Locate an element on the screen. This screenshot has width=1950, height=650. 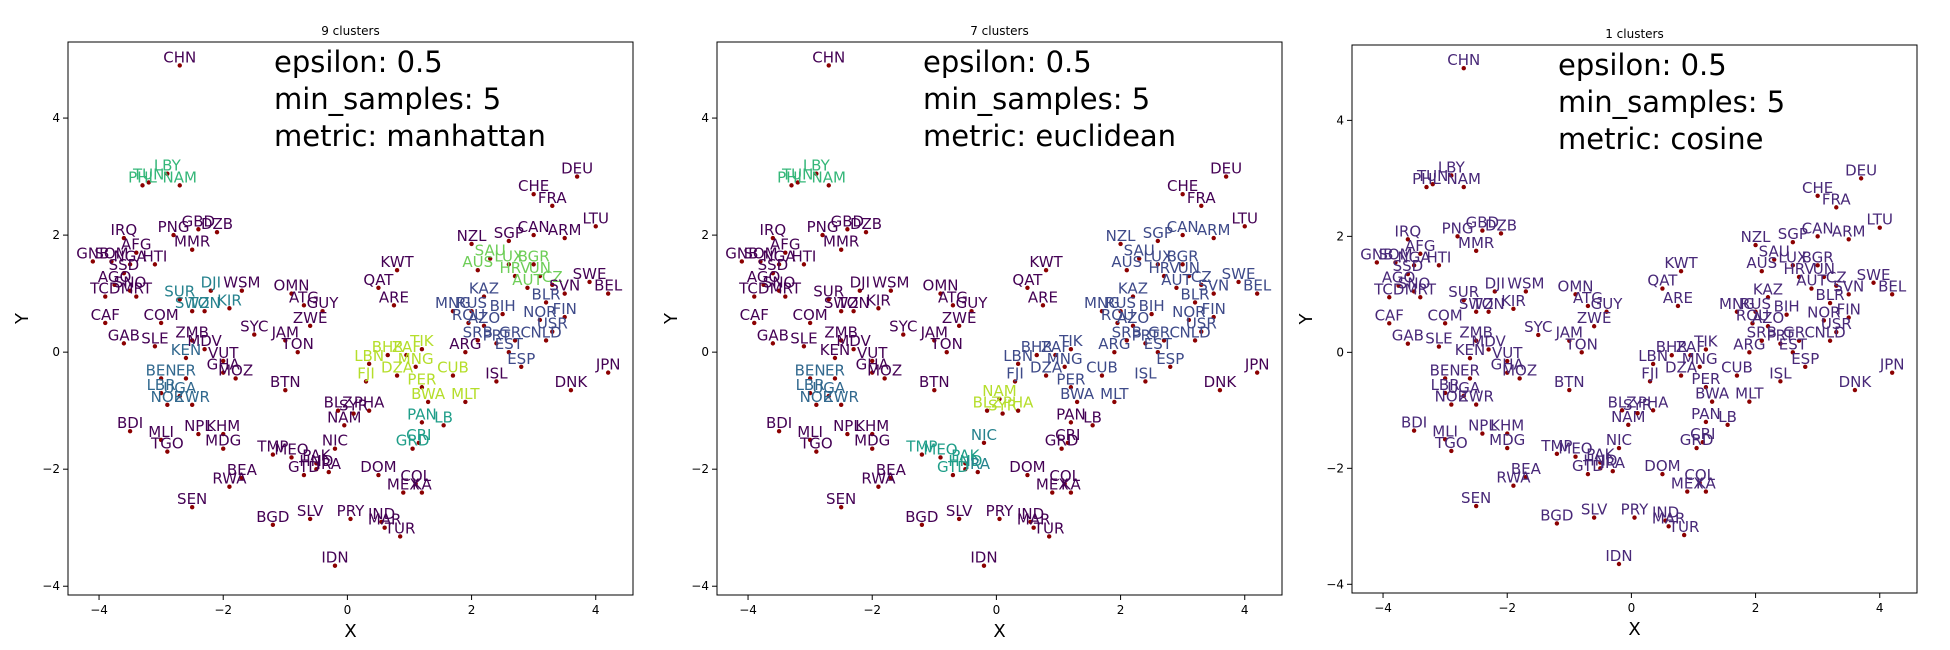
point-label: BDI is located at coordinates (779, 423).